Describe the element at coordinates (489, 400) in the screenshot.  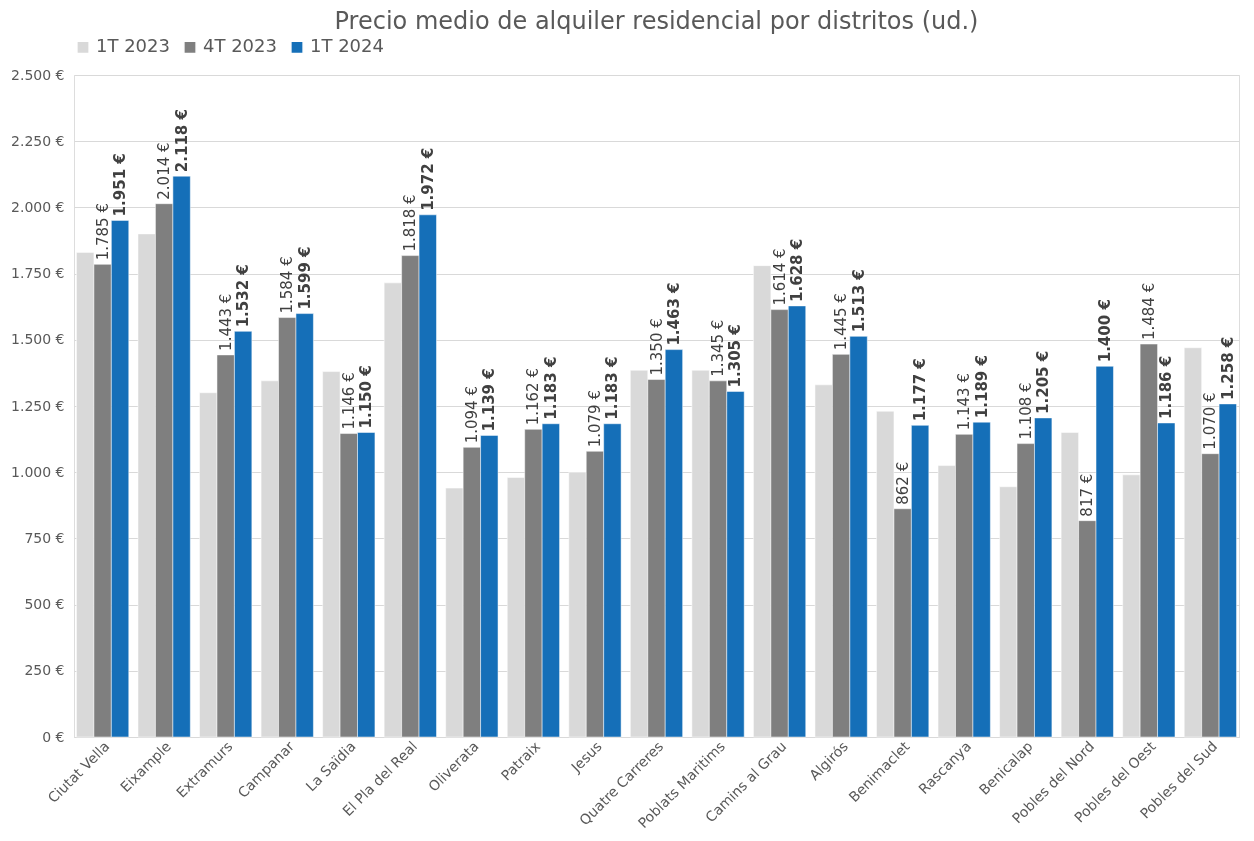
I see `data-label: 1.139 €` at that location.